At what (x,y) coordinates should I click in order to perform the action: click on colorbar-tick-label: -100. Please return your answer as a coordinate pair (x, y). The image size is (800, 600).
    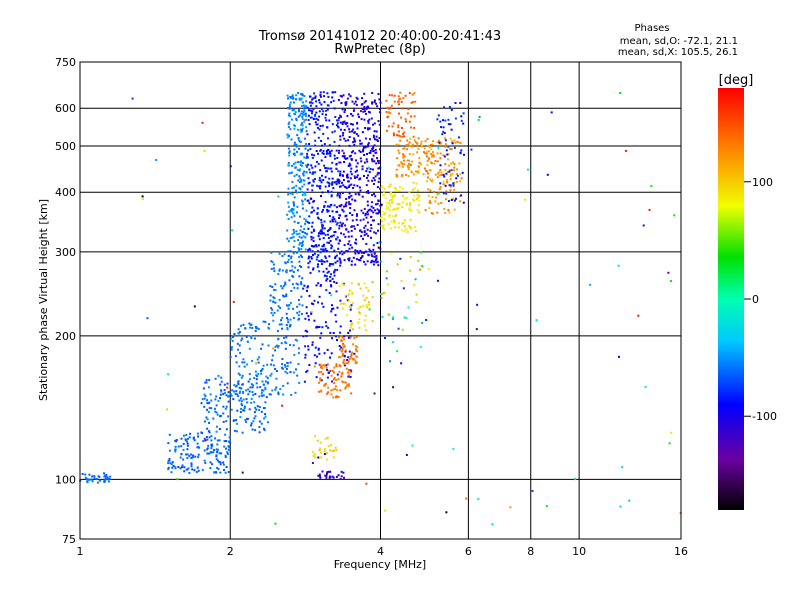
    Looking at the image, I should click on (764, 416).